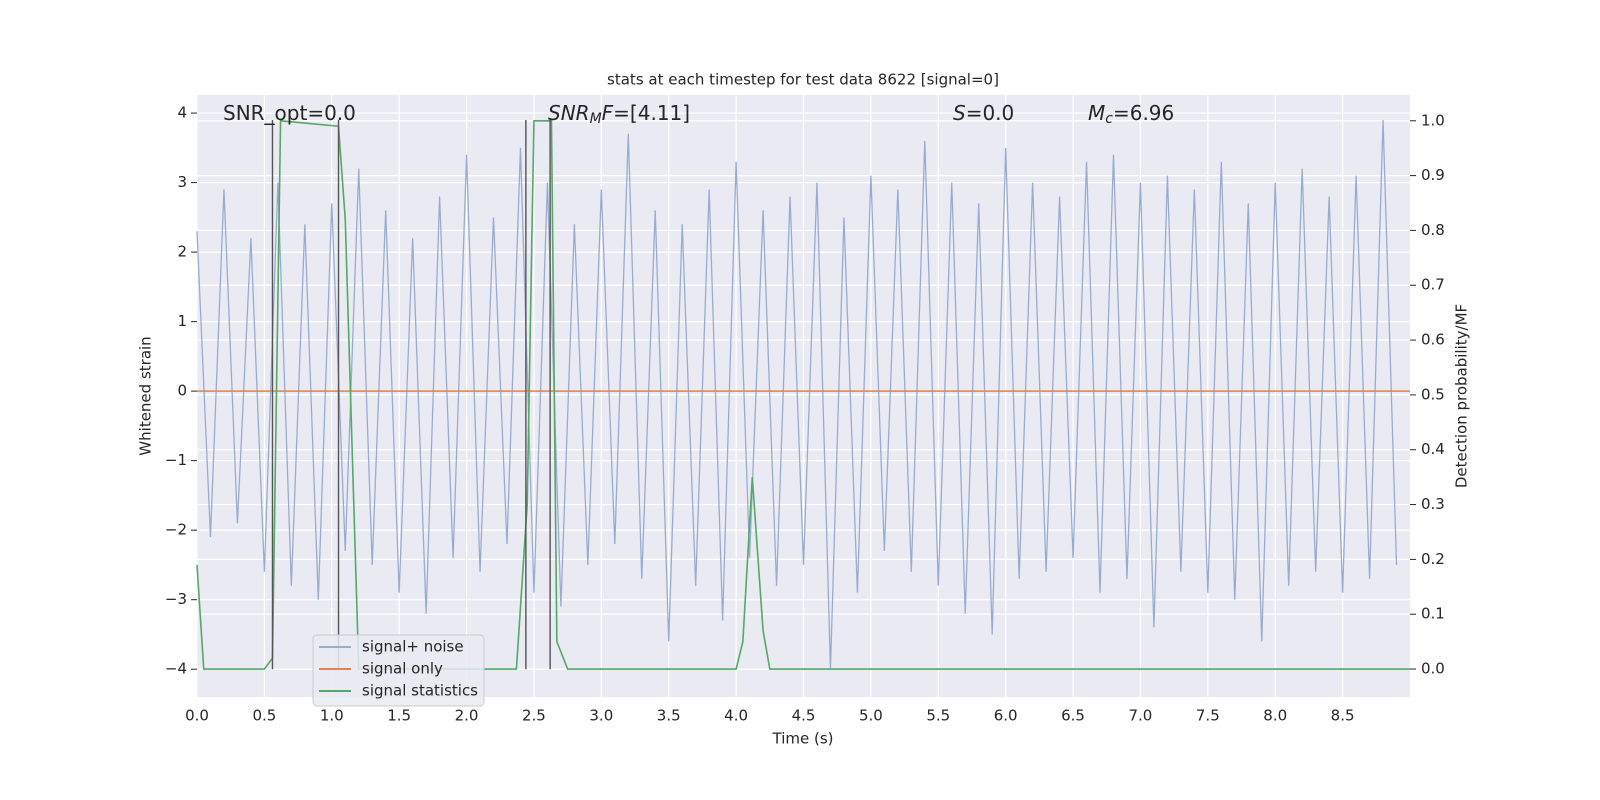 The width and height of the screenshot is (1600, 800). I want to click on annotation: SNR_opt=0.0, so click(289, 113).